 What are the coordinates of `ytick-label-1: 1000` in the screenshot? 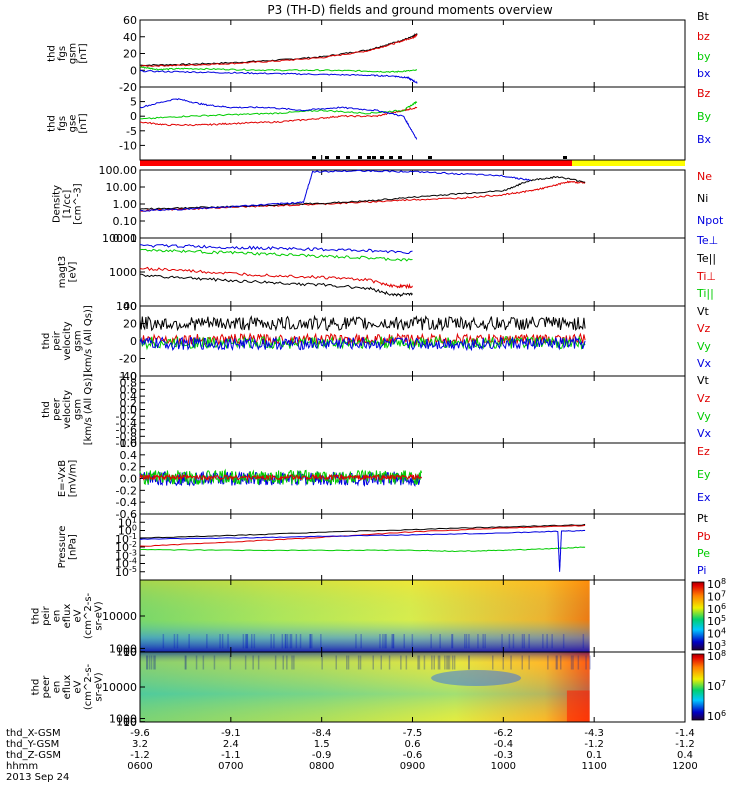 It's located at (123, 719).